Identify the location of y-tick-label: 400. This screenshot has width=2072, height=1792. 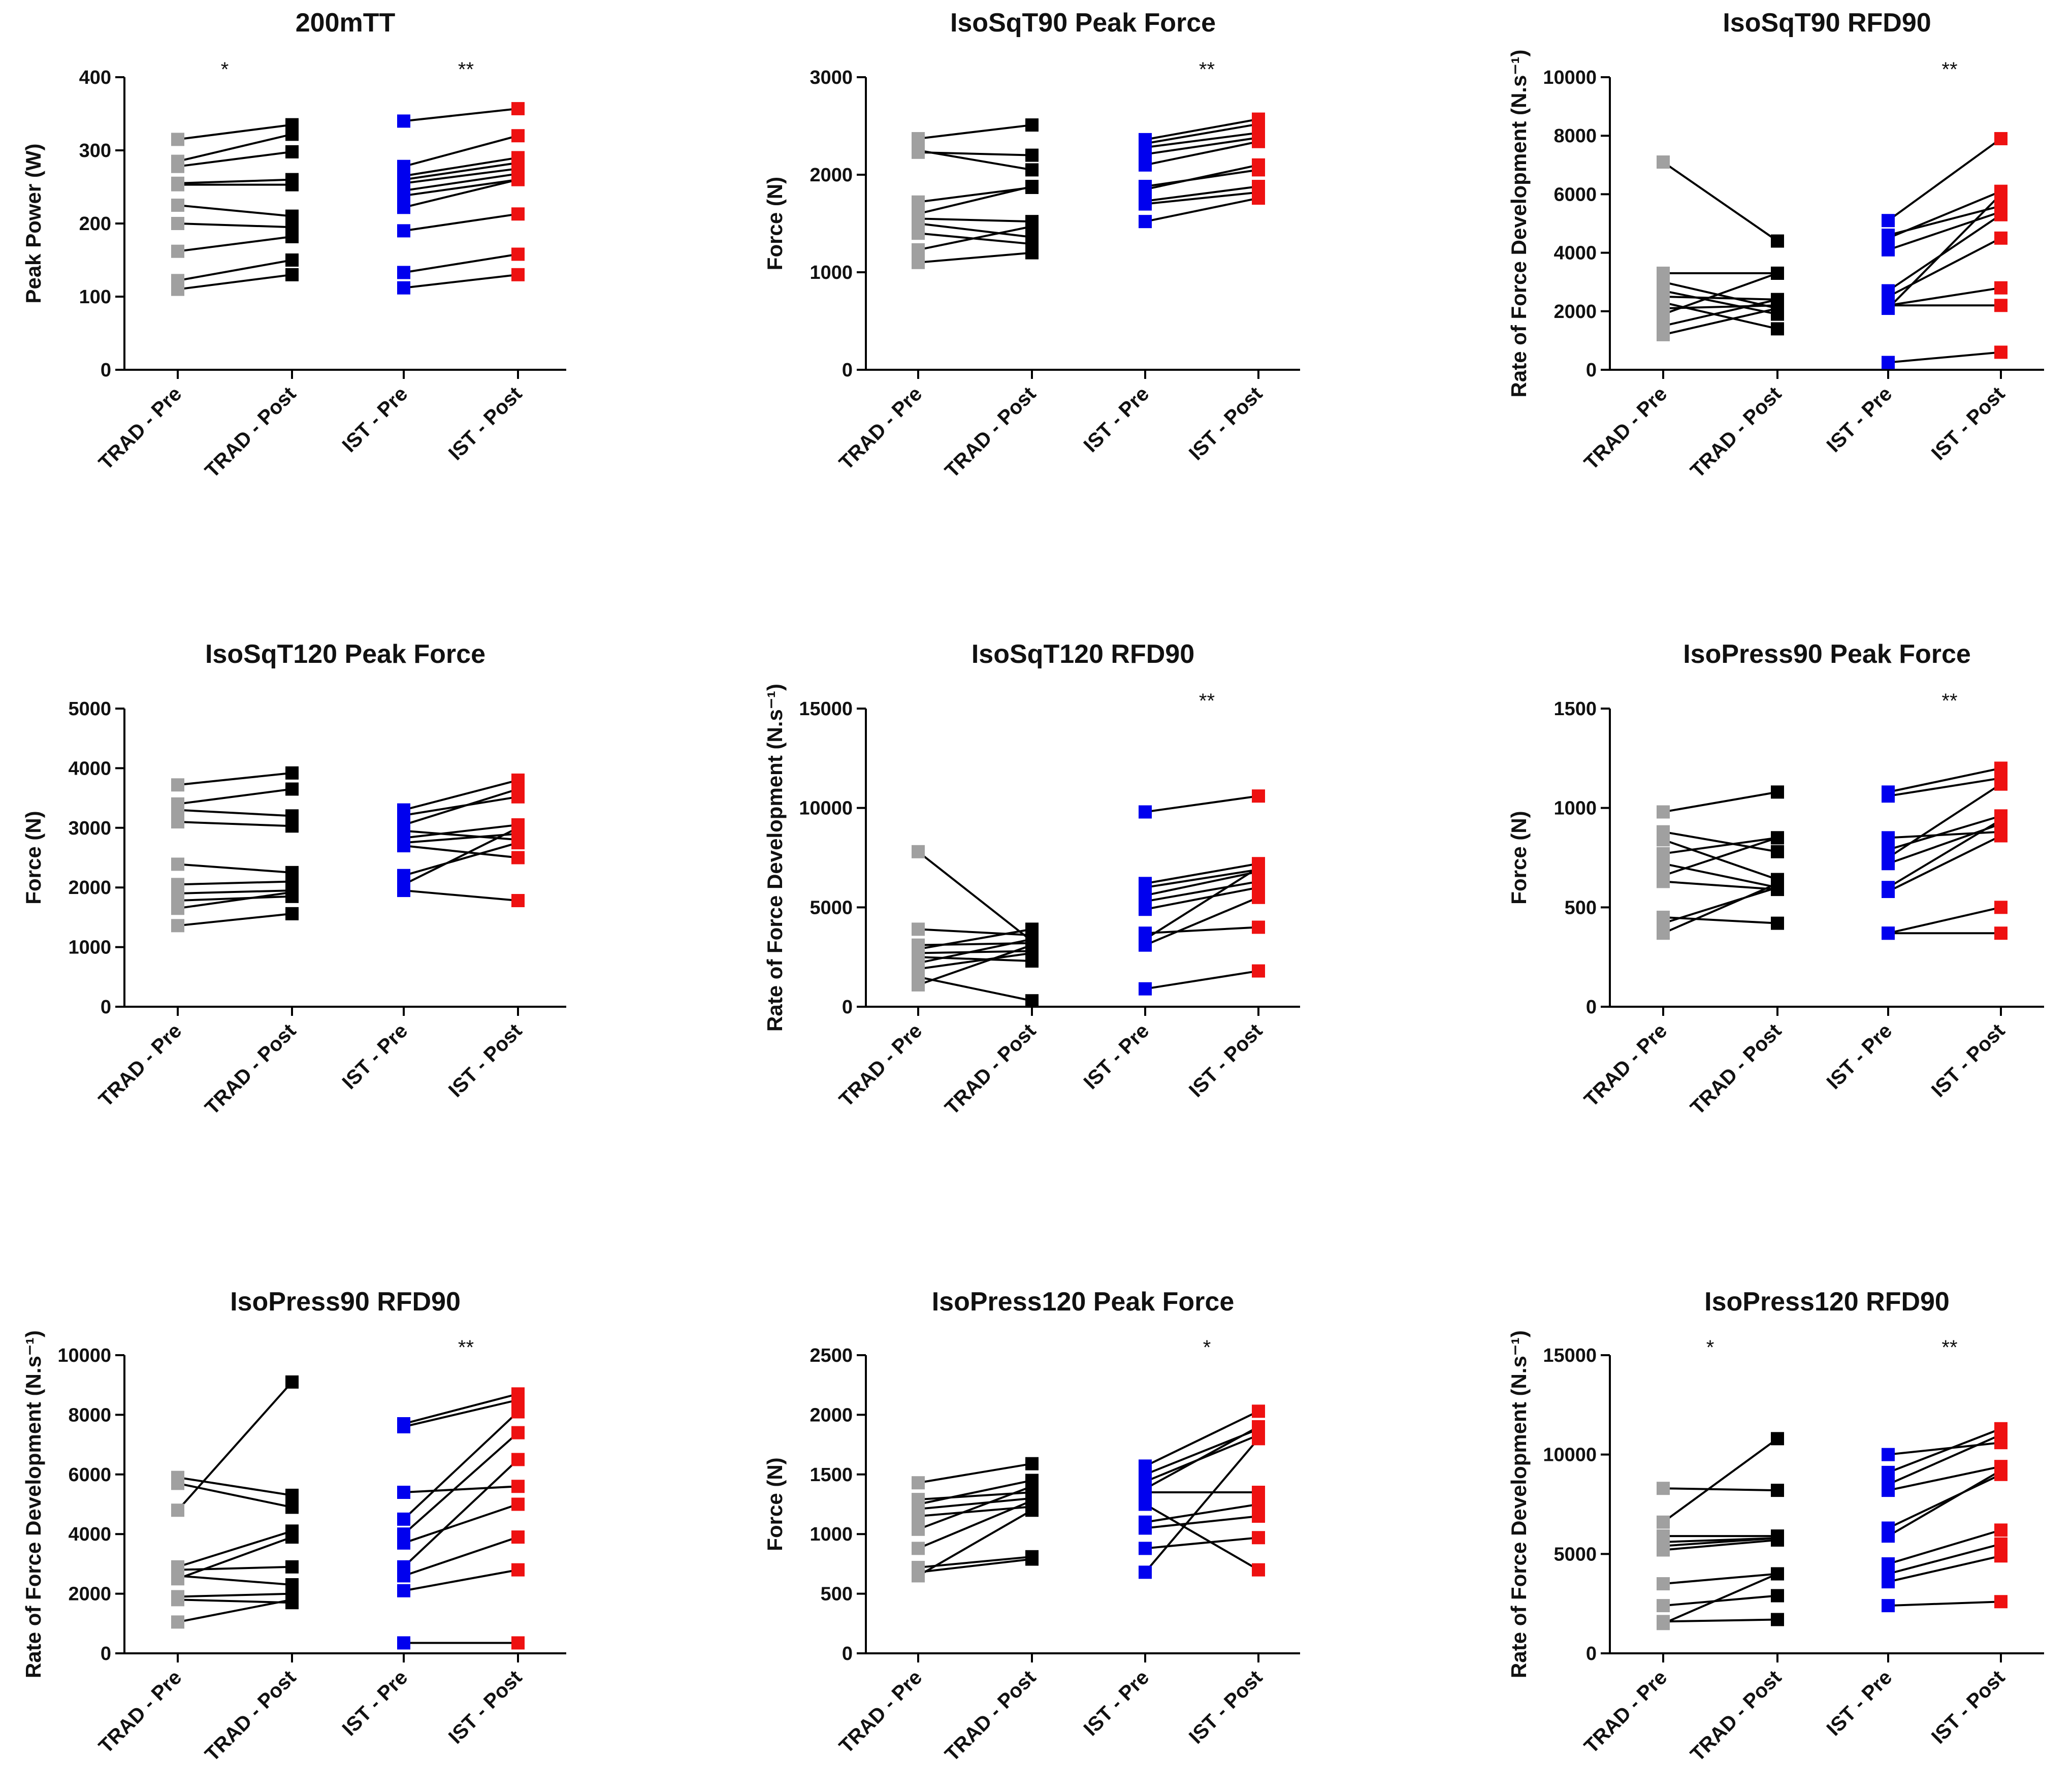
(95, 77).